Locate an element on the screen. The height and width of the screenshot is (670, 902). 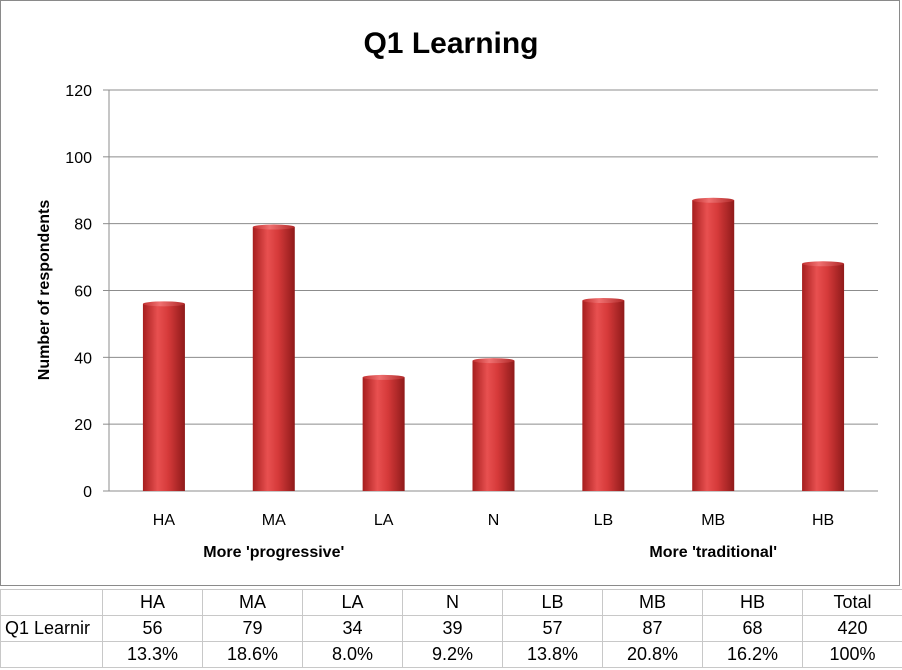
bar-n is located at coordinates (493, 424).